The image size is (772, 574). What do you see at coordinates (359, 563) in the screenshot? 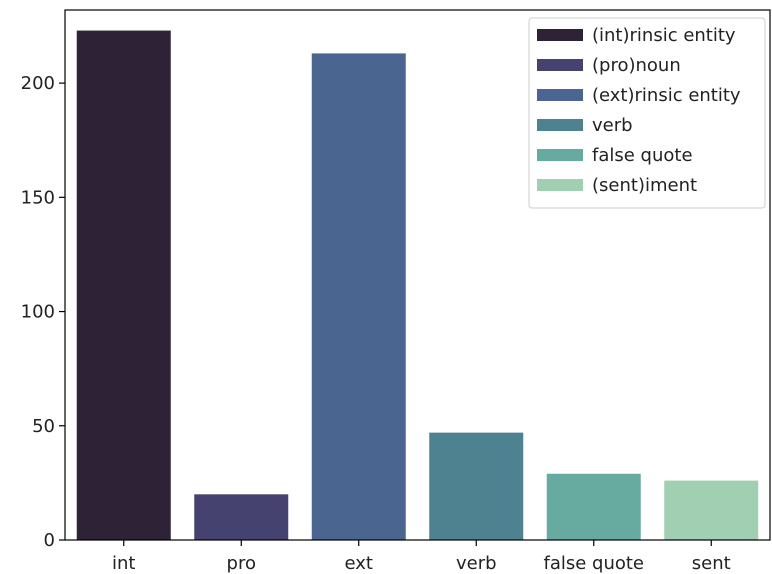
I see `x-tick-label: ext` at bounding box center [359, 563].